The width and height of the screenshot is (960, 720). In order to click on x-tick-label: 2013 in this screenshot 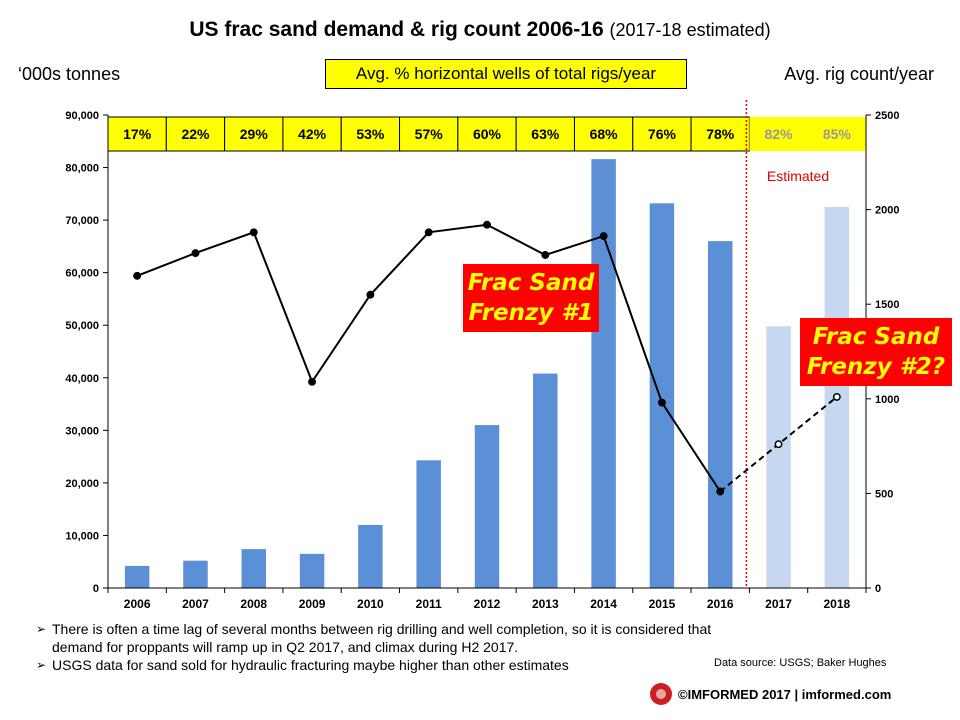, I will do `click(545, 604)`.